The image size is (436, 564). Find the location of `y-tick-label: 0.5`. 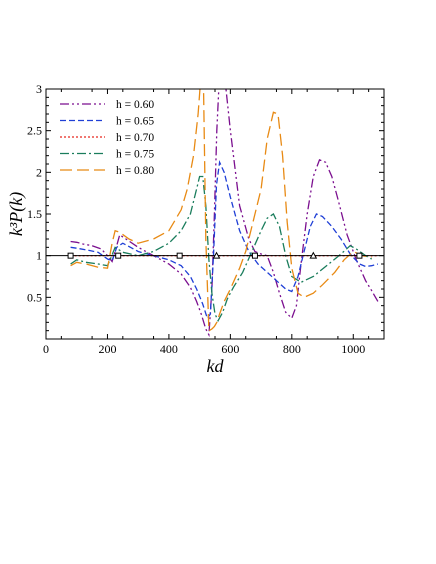

y-tick-label: 0.5 is located at coordinates (34, 297).